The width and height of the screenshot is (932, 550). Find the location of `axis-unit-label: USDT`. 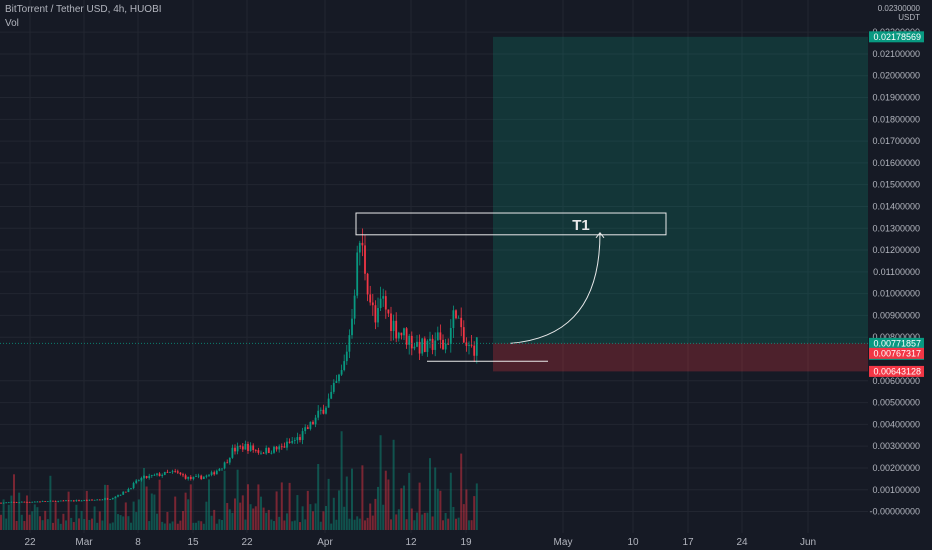

axis-unit-label: USDT is located at coordinates (909, 17).